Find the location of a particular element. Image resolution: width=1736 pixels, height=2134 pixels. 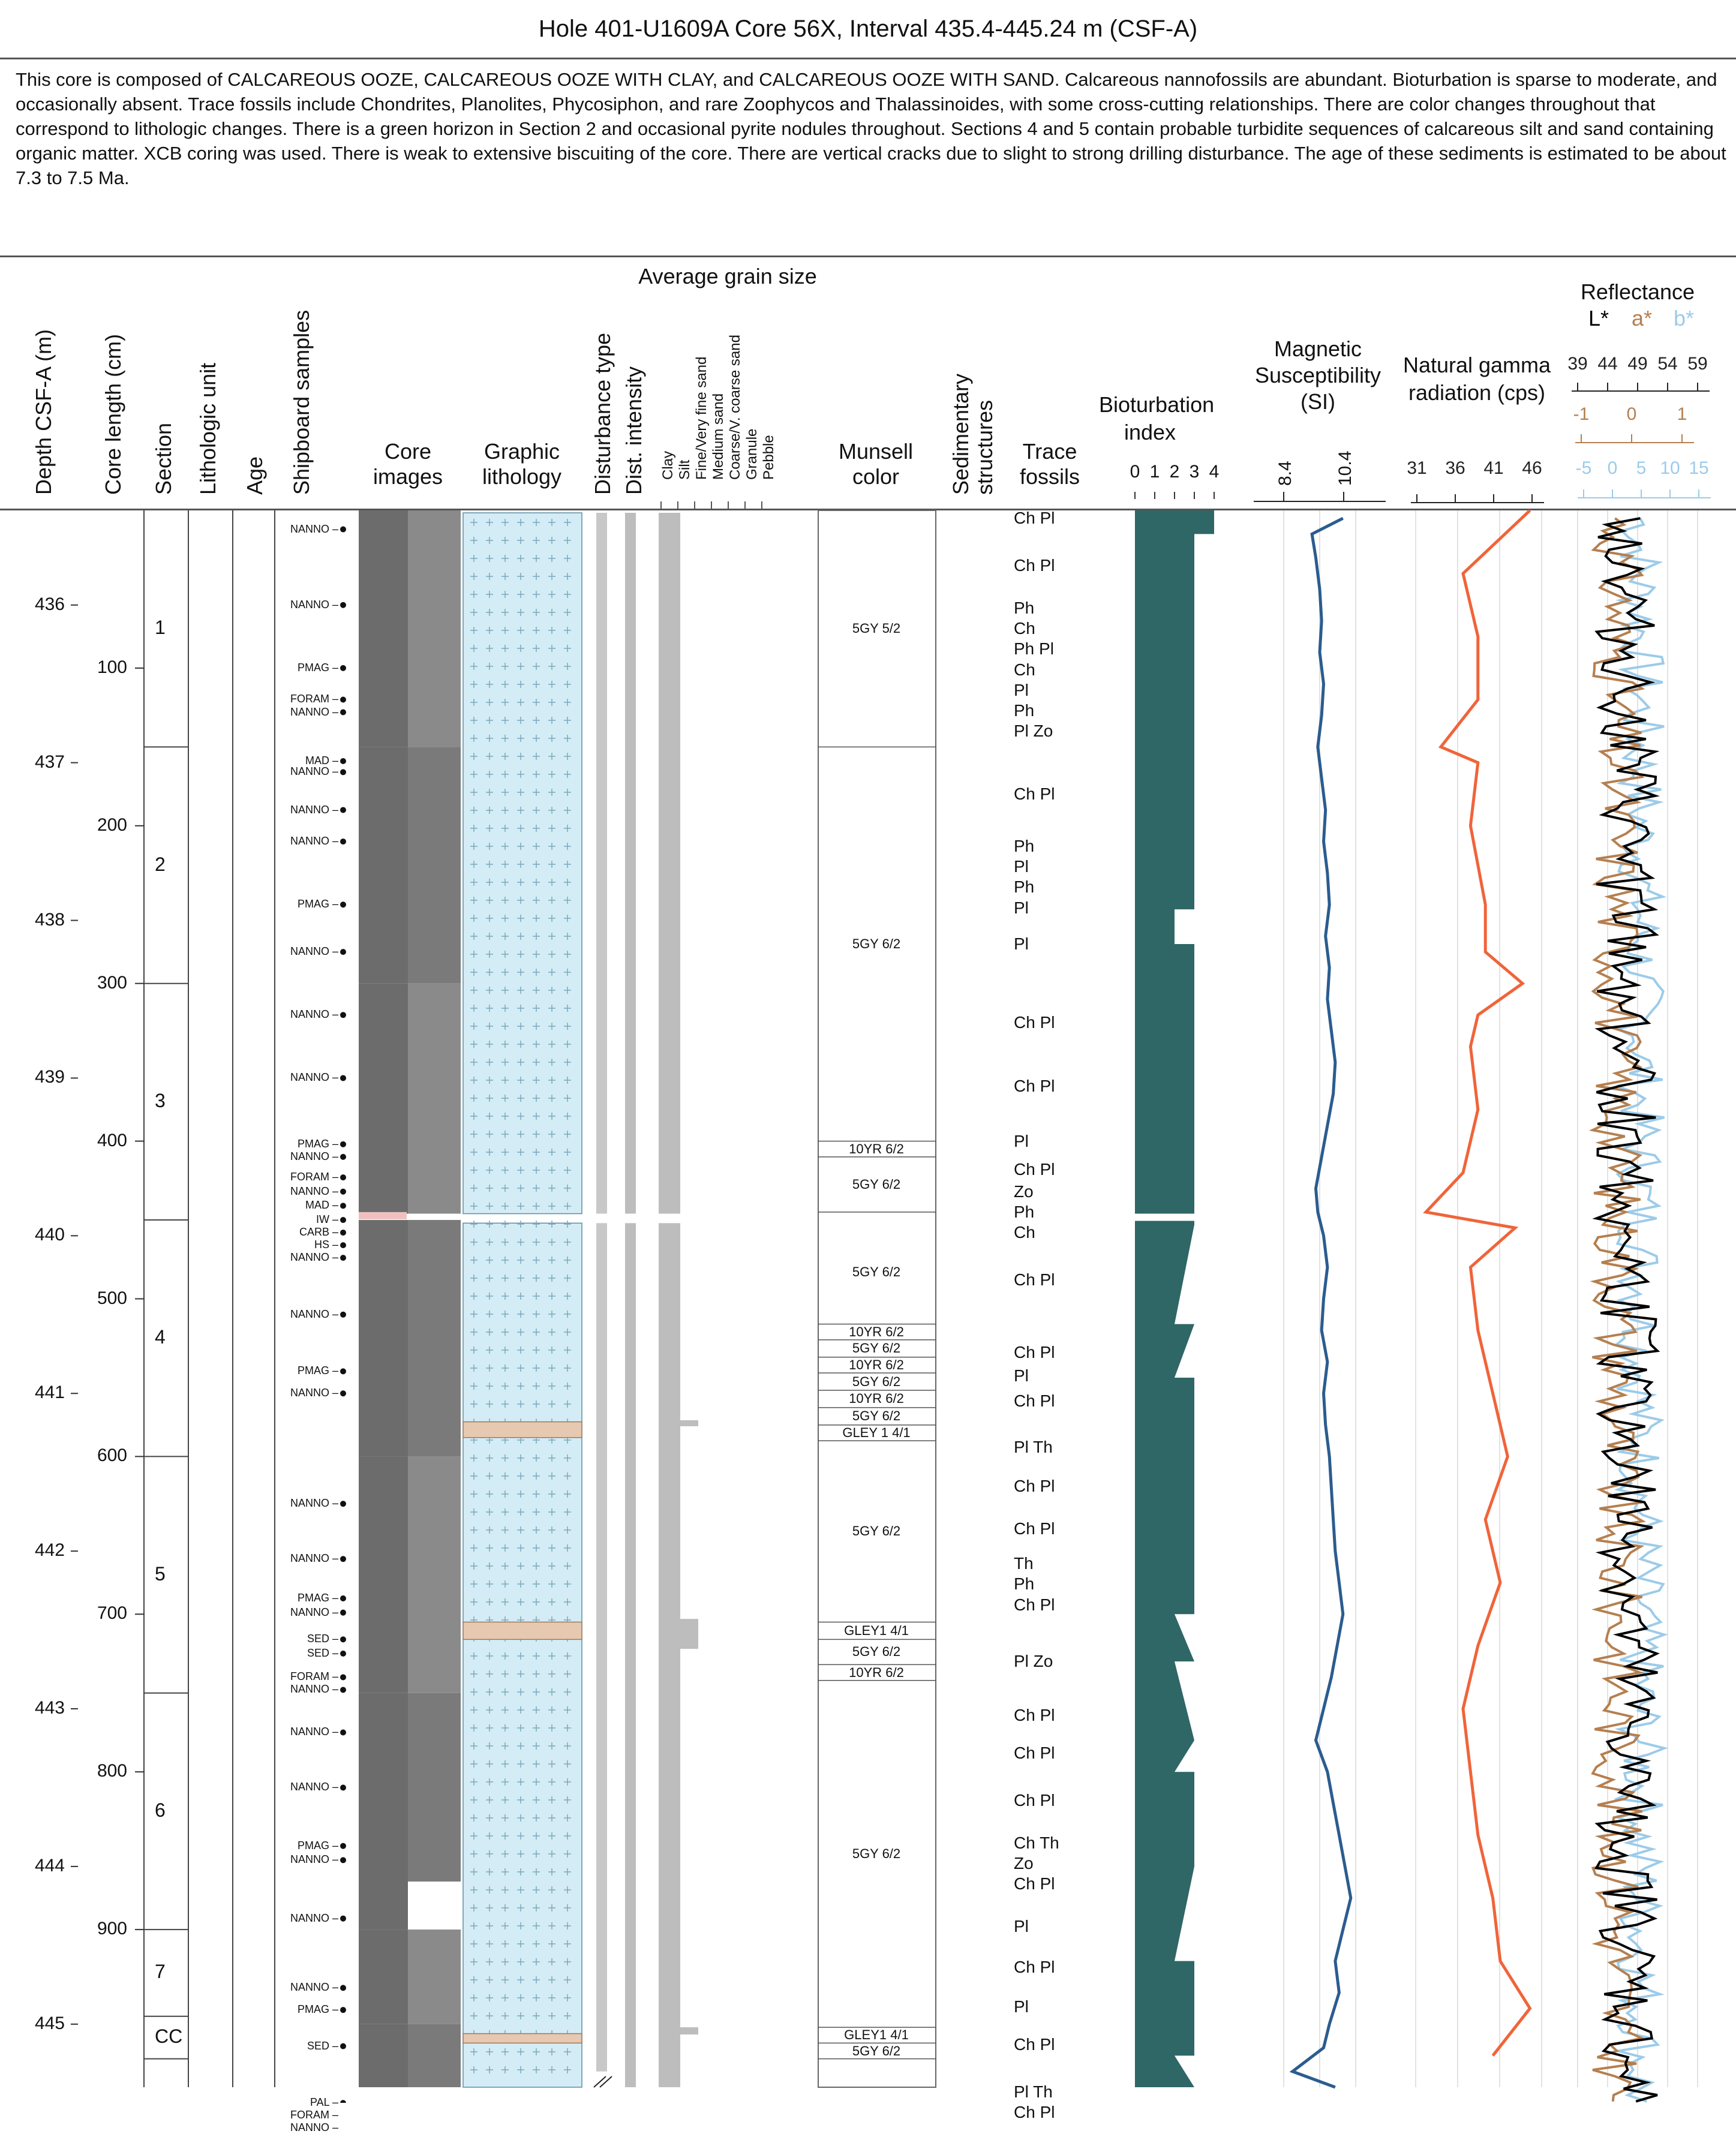

header-divider is located at coordinates (868, 509).